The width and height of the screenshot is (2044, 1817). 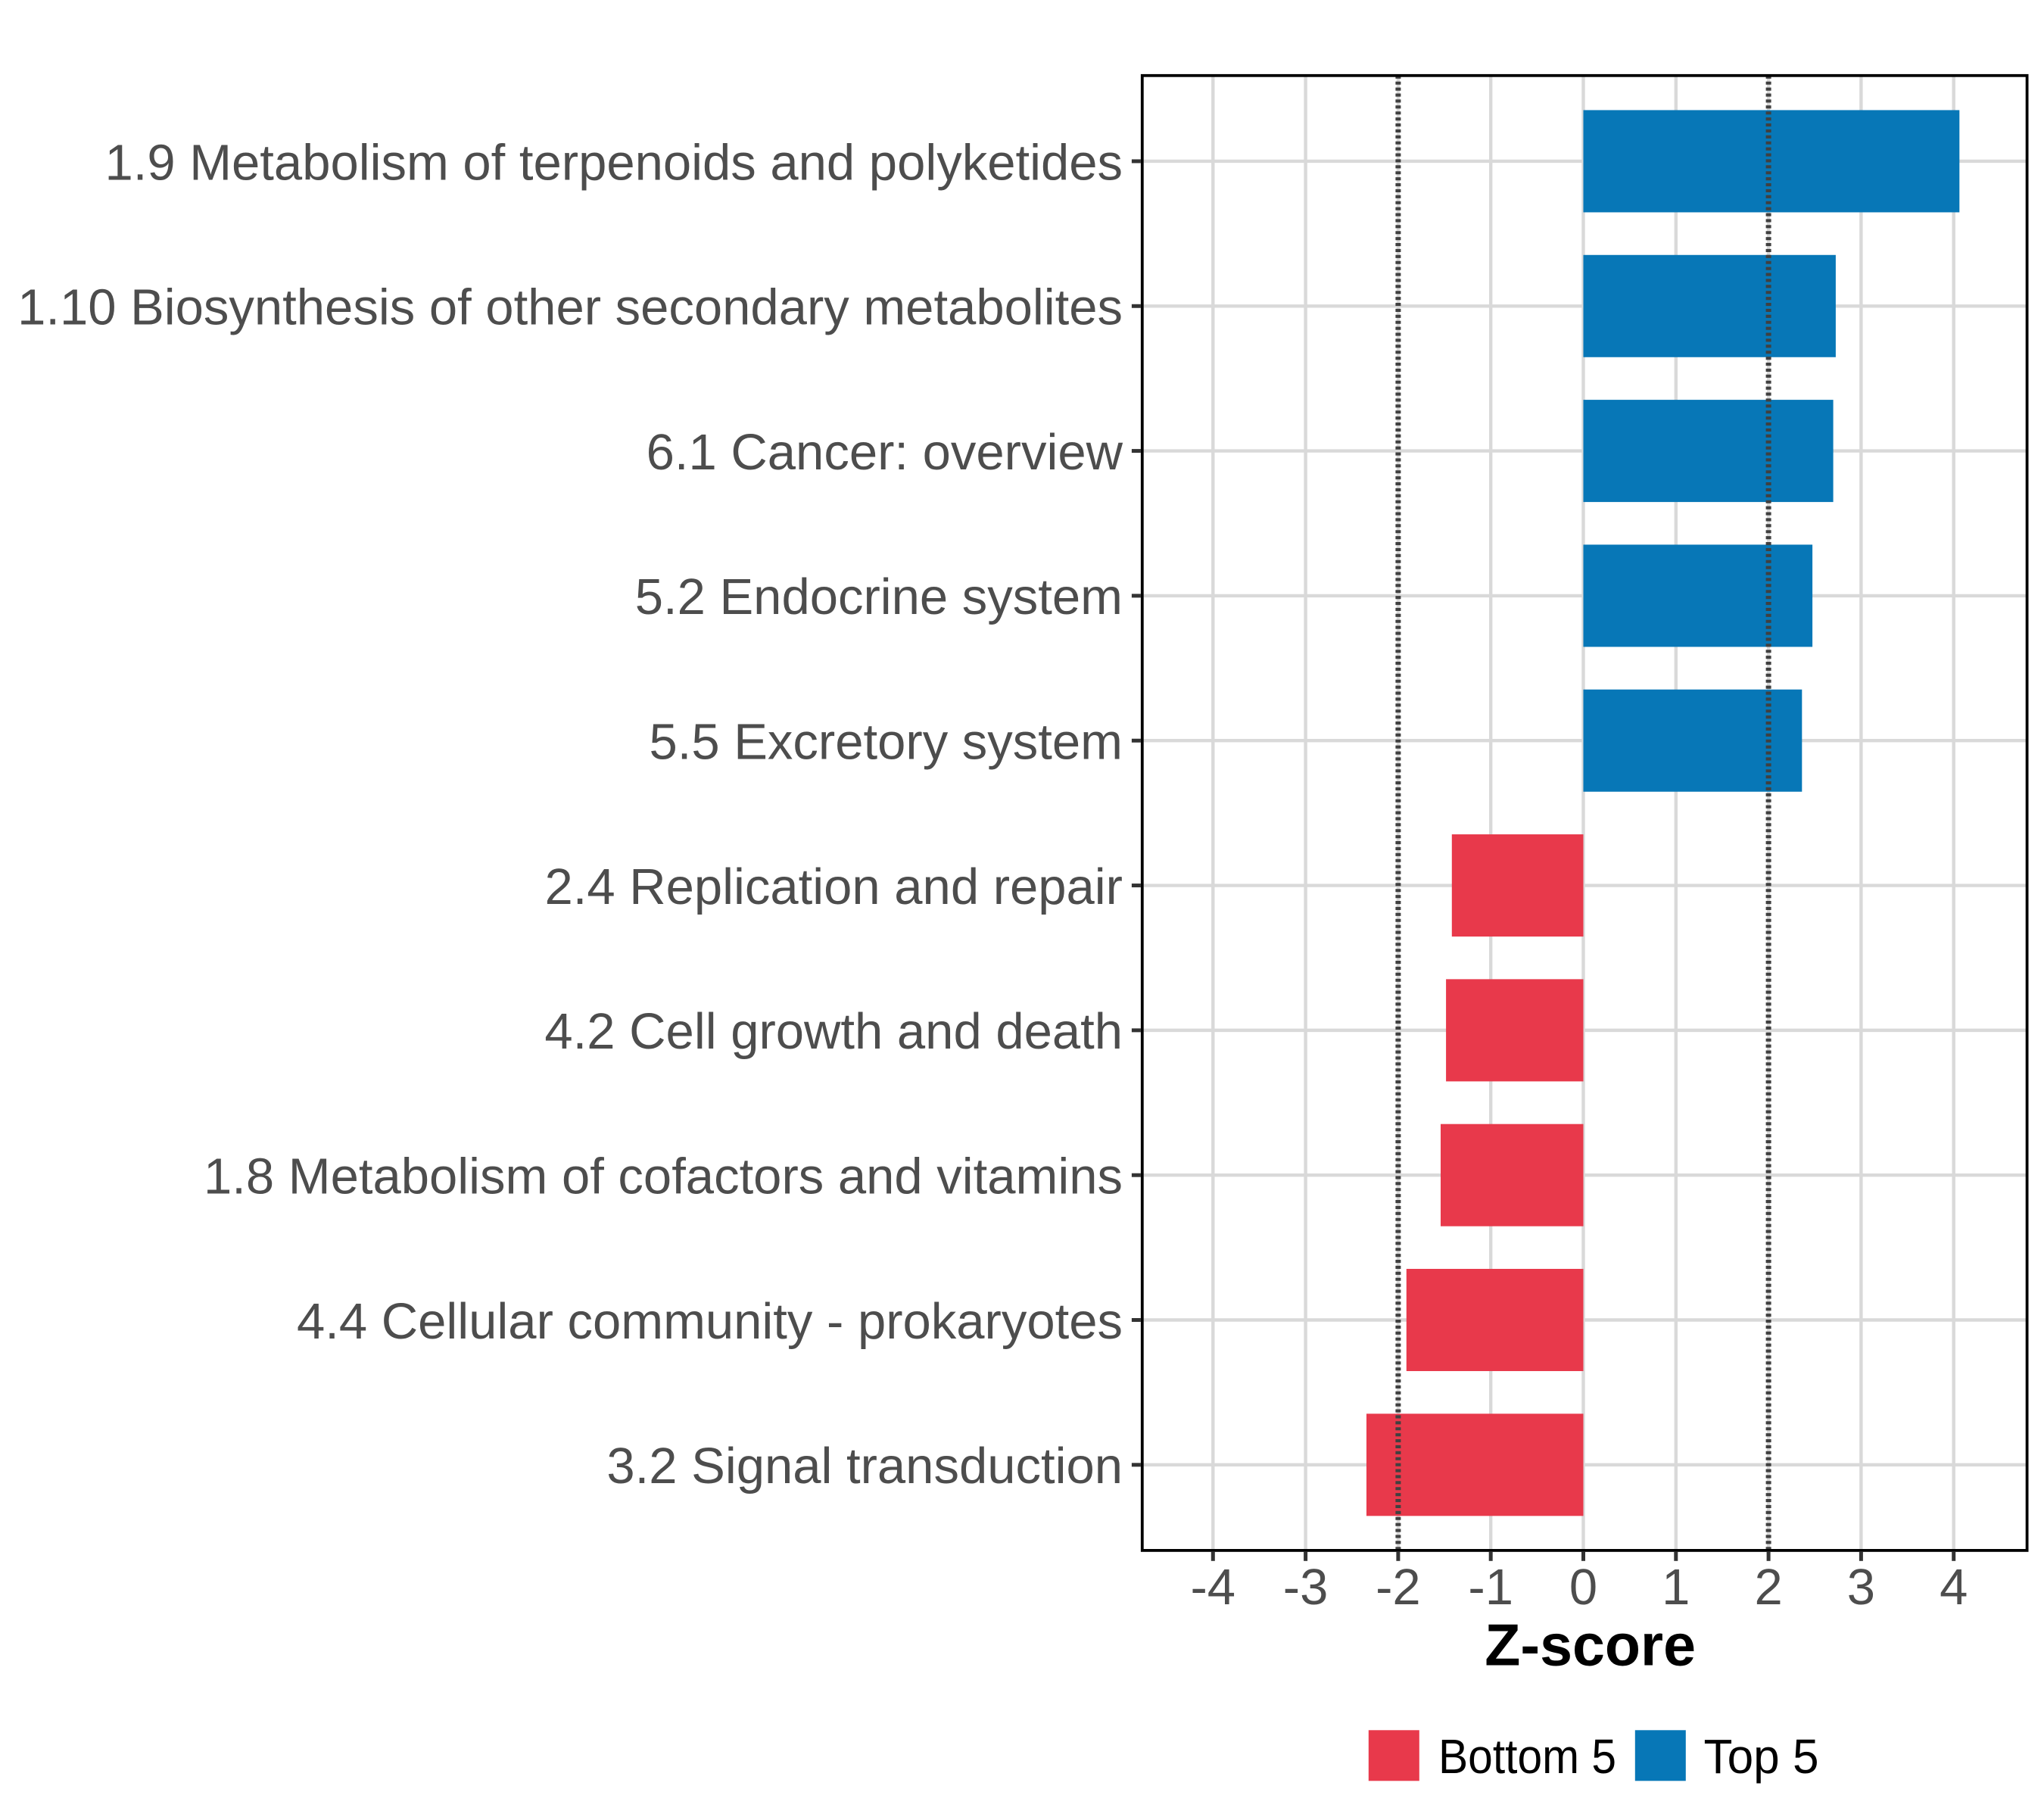 What do you see at coordinates (1768, 1587) in the screenshot?
I see `svg-text: 2` at bounding box center [1768, 1587].